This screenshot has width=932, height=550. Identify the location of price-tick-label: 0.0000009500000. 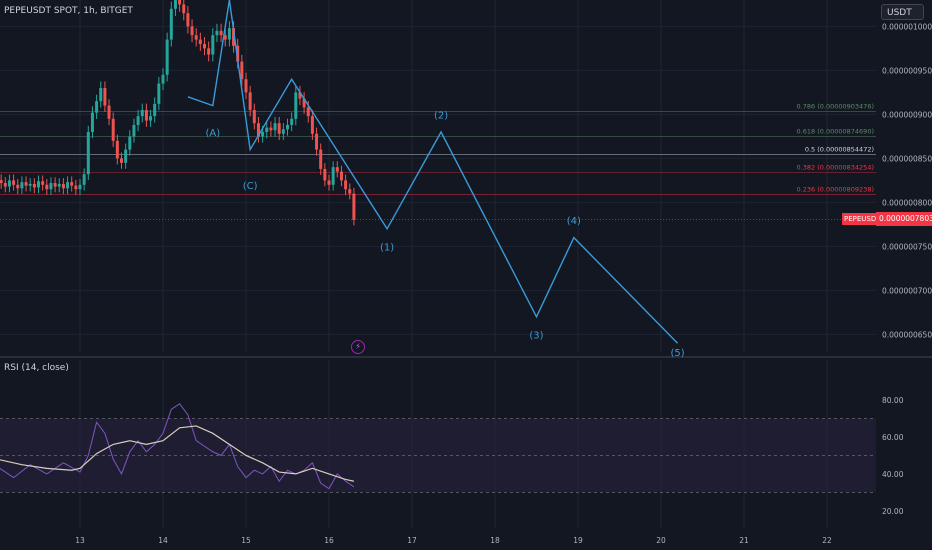
(907, 70).